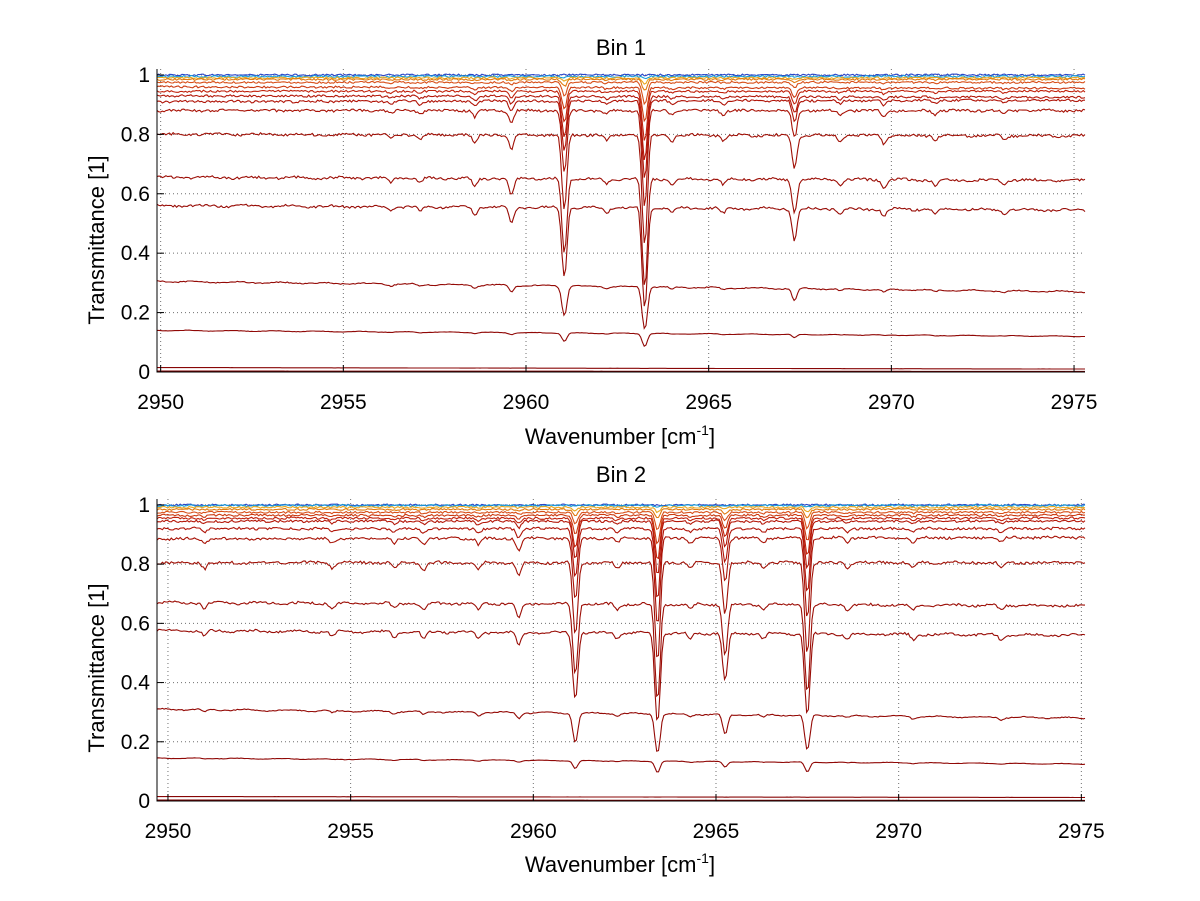 The image size is (1200, 901). Describe the element at coordinates (136, 253) in the screenshot. I see `bin-1-ytick-label: 0.4` at that location.